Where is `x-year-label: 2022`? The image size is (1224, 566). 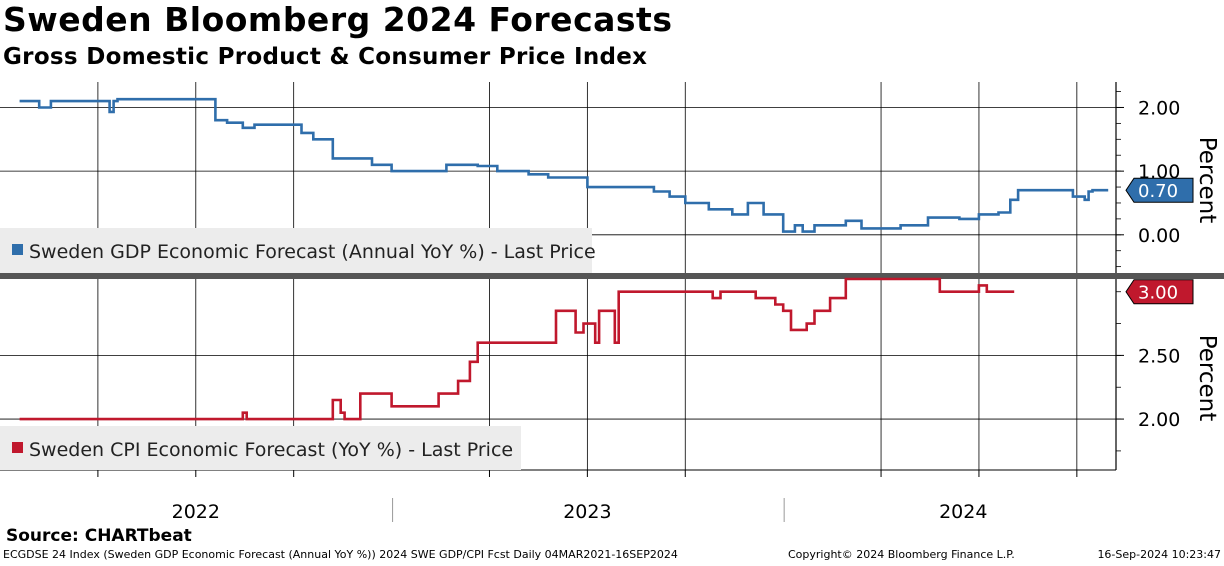
x-year-label: 2022 is located at coordinates (196, 512).